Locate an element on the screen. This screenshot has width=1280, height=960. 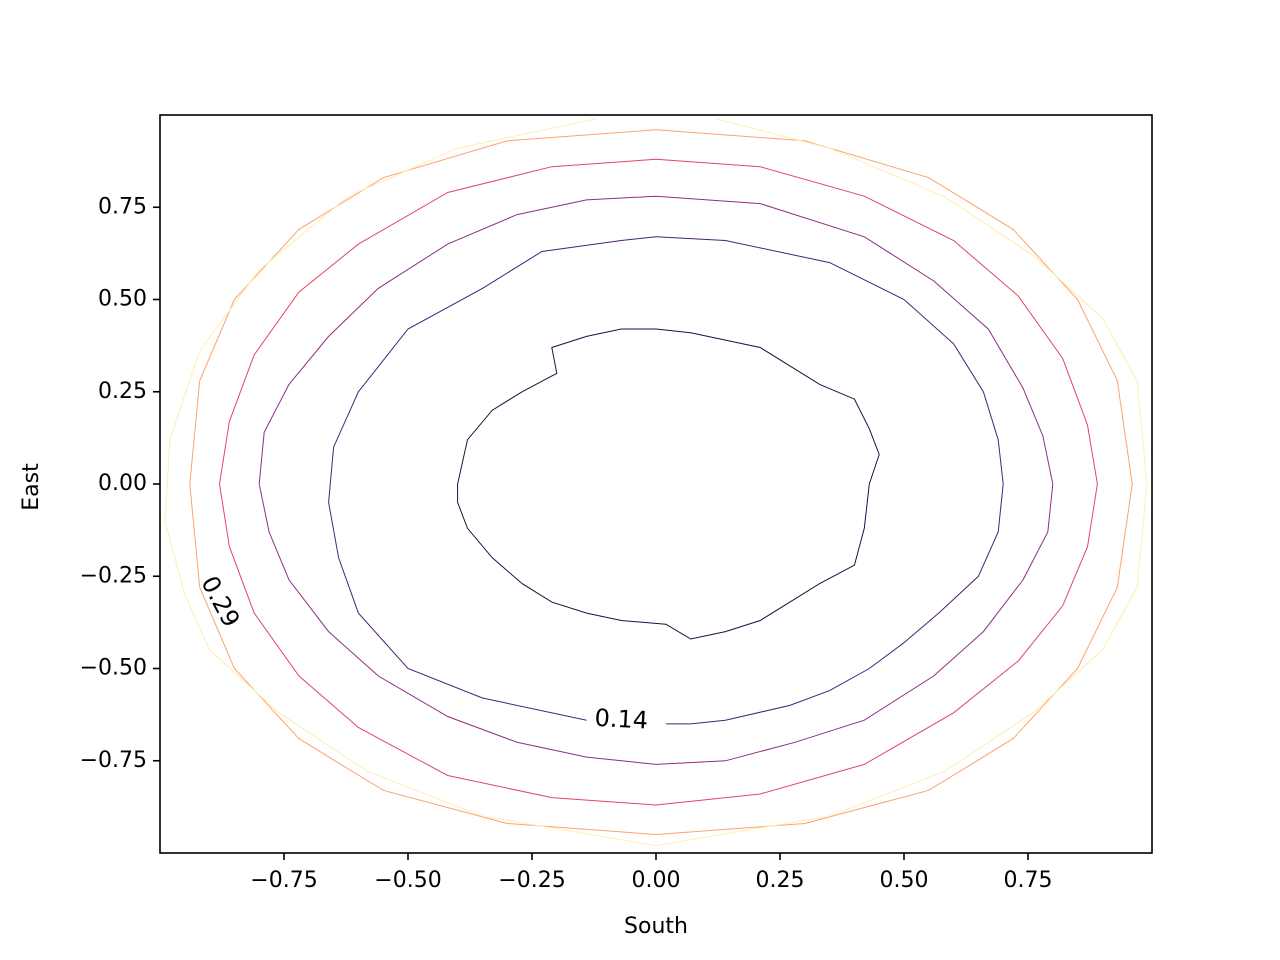
y-axis-ticks: 0.75 0.50 0.25 0.00 −0.25 −0.50 −0.75 is located at coordinates (120, 483).